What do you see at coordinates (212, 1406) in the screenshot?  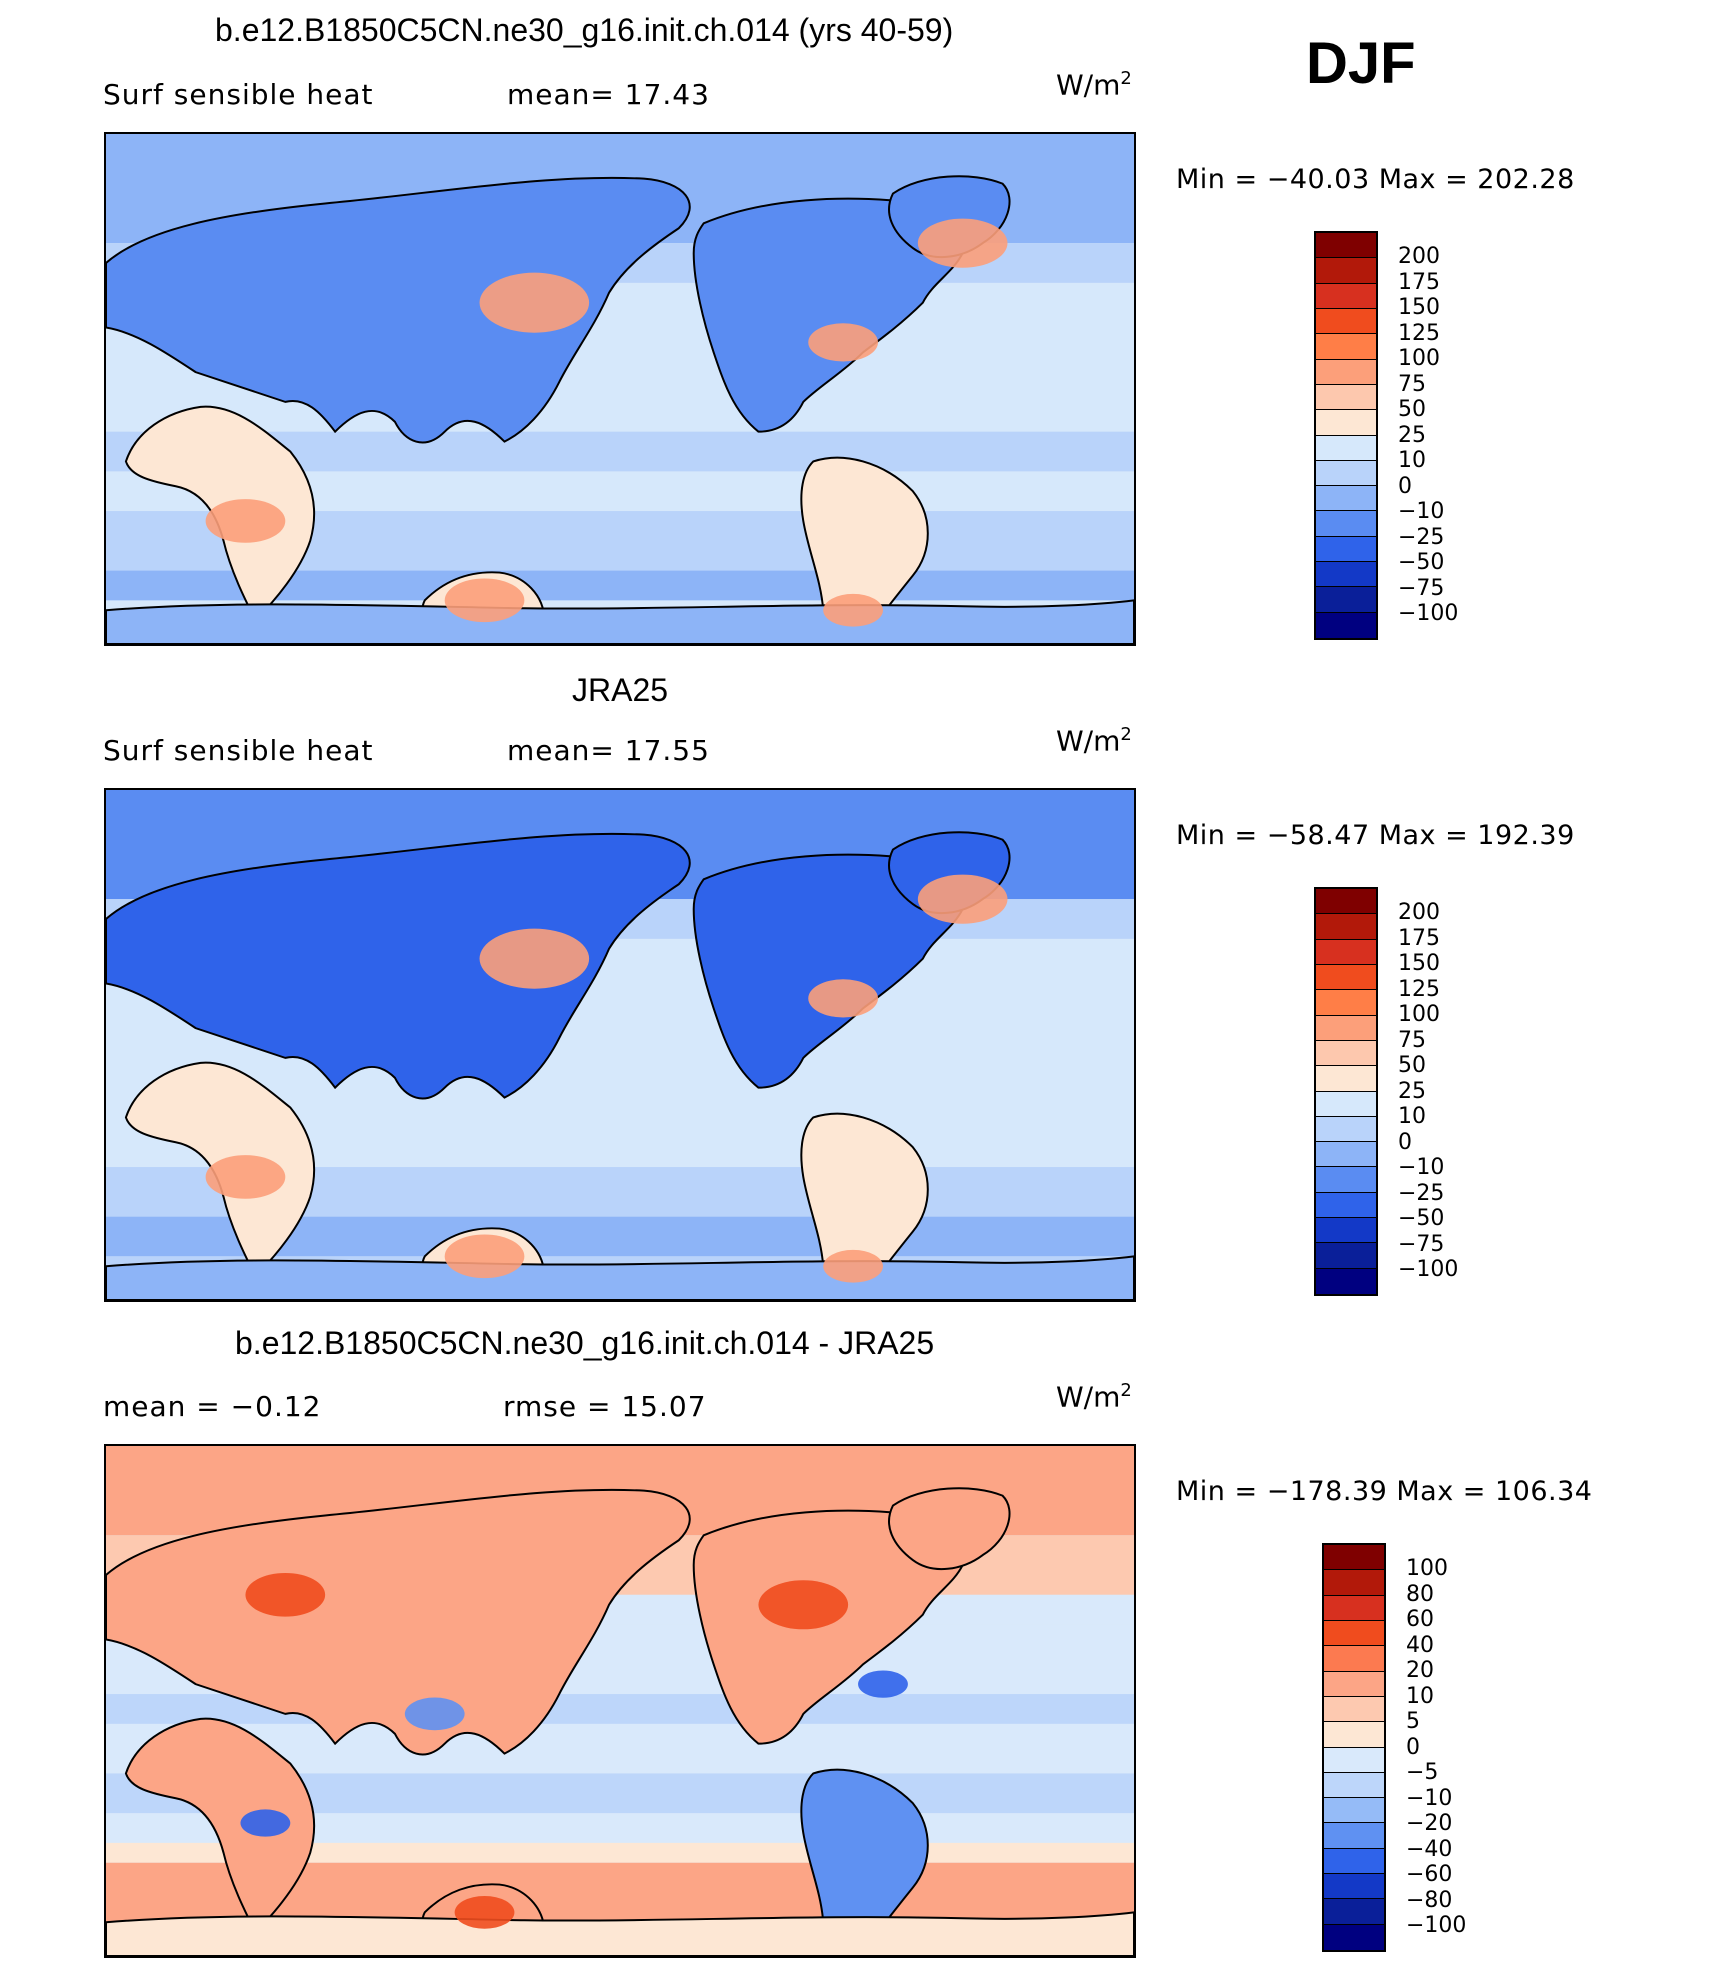 I see `mean-label: mean = −0.12` at bounding box center [212, 1406].